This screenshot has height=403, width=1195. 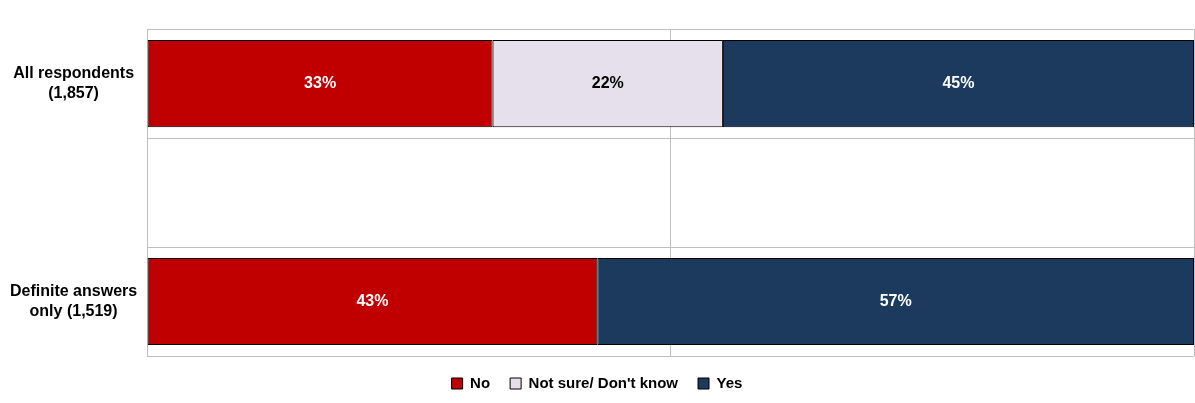 I want to click on data-label: 22%, so click(x=607, y=83).